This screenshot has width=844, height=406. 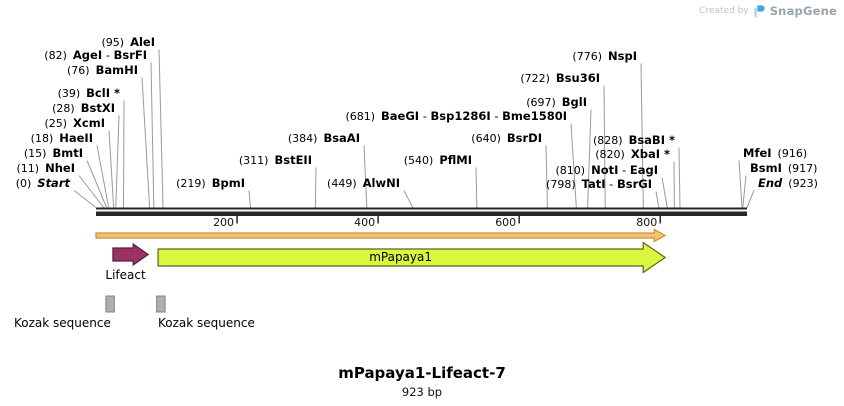 I want to click on enzyme-site-label: (776) NspI, so click(x=604, y=56).